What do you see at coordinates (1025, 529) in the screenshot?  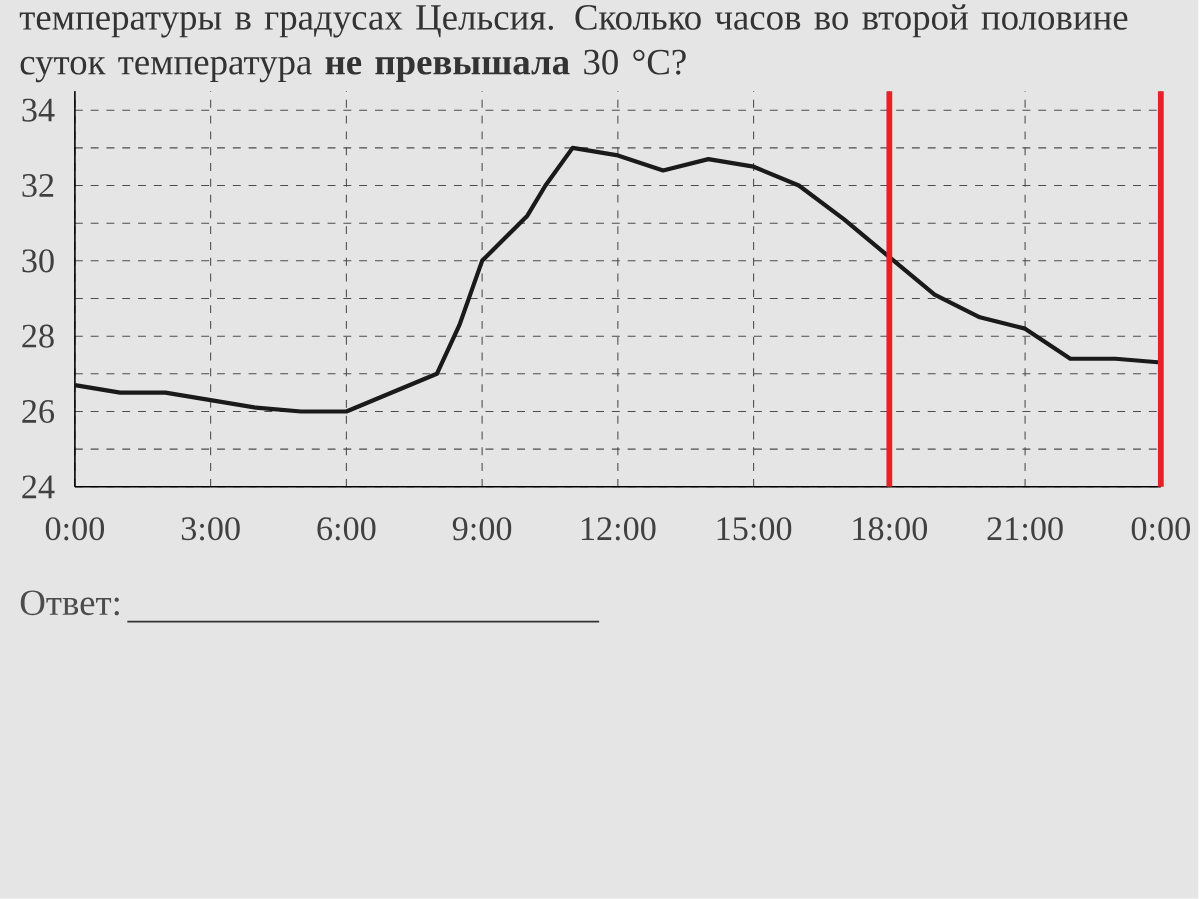 I see `x-tick-label: 21:00` at bounding box center [1025, 529].